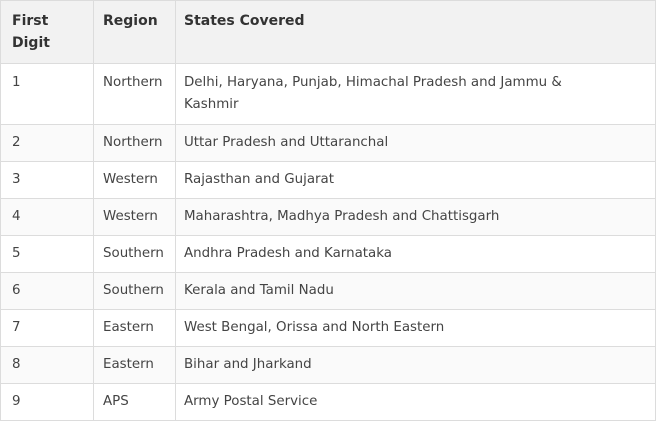 The image size is (656, 421). Describe the element at coordinates (134, 32) in the screenshot. I see `header-region: Region` at that location.